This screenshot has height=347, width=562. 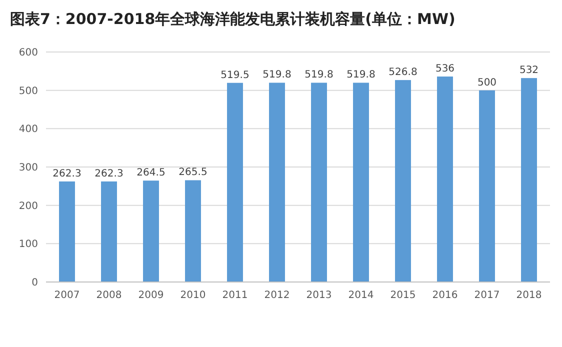 What do you see at coordinates (193, 172) in the screenshot?
I see `data-label: 265.5` at bounding box center [193, 172].